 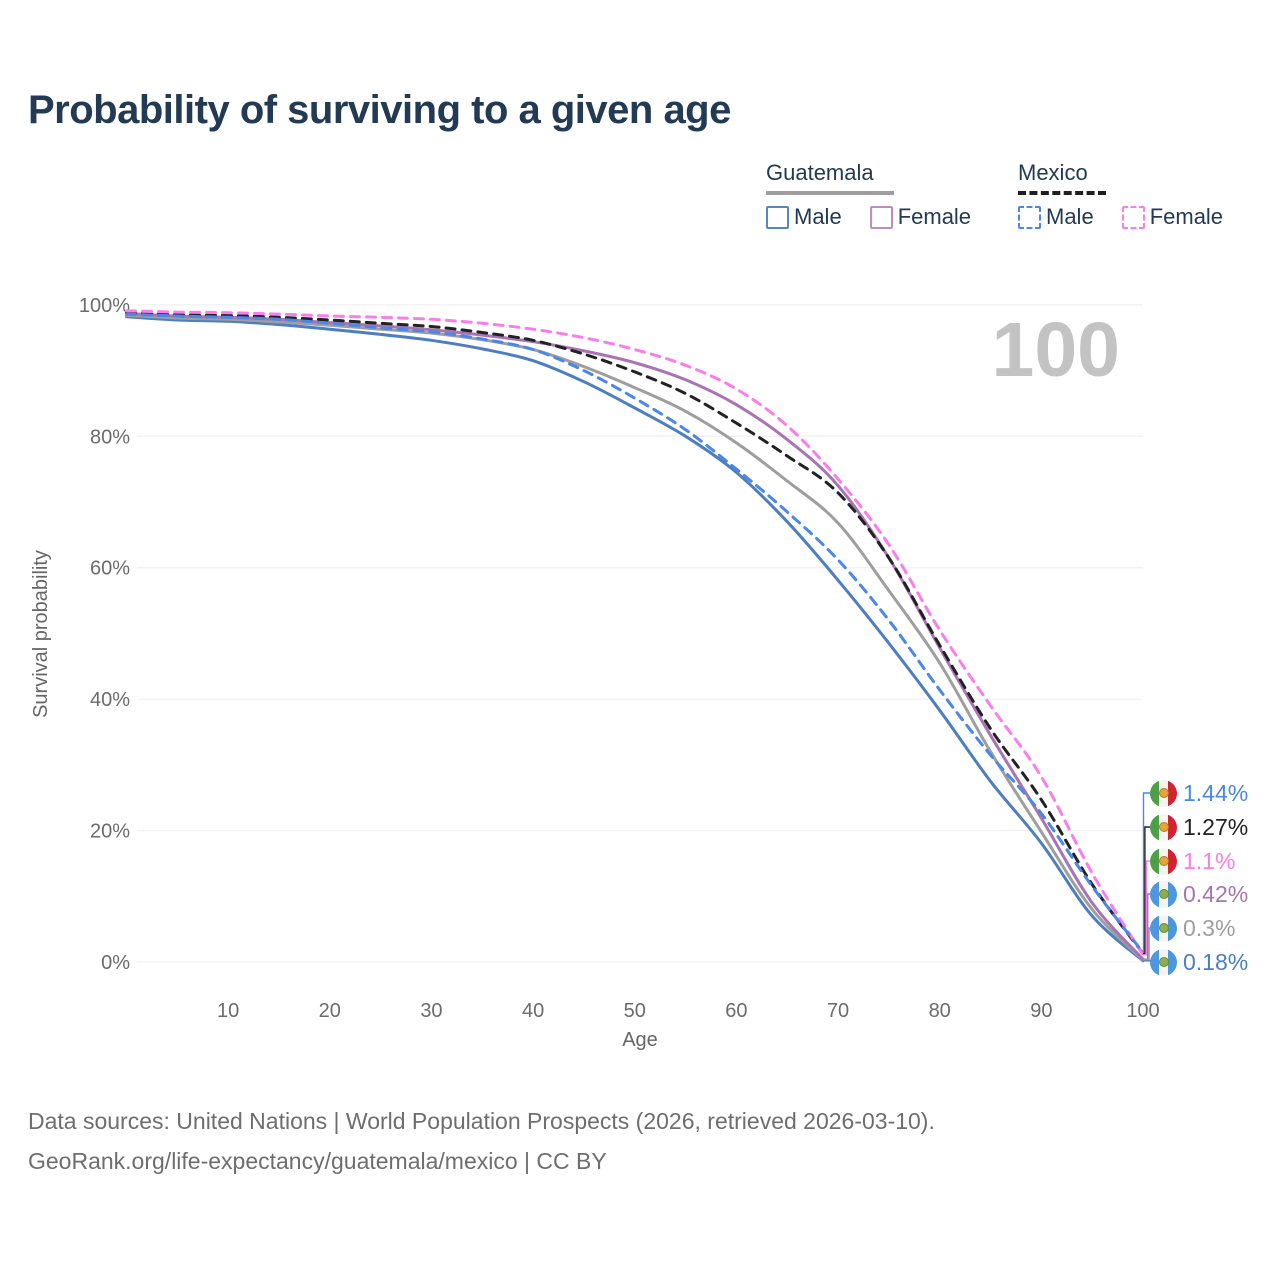 I want to click on y-tick-label: 20%, so click(x=110, y=832).